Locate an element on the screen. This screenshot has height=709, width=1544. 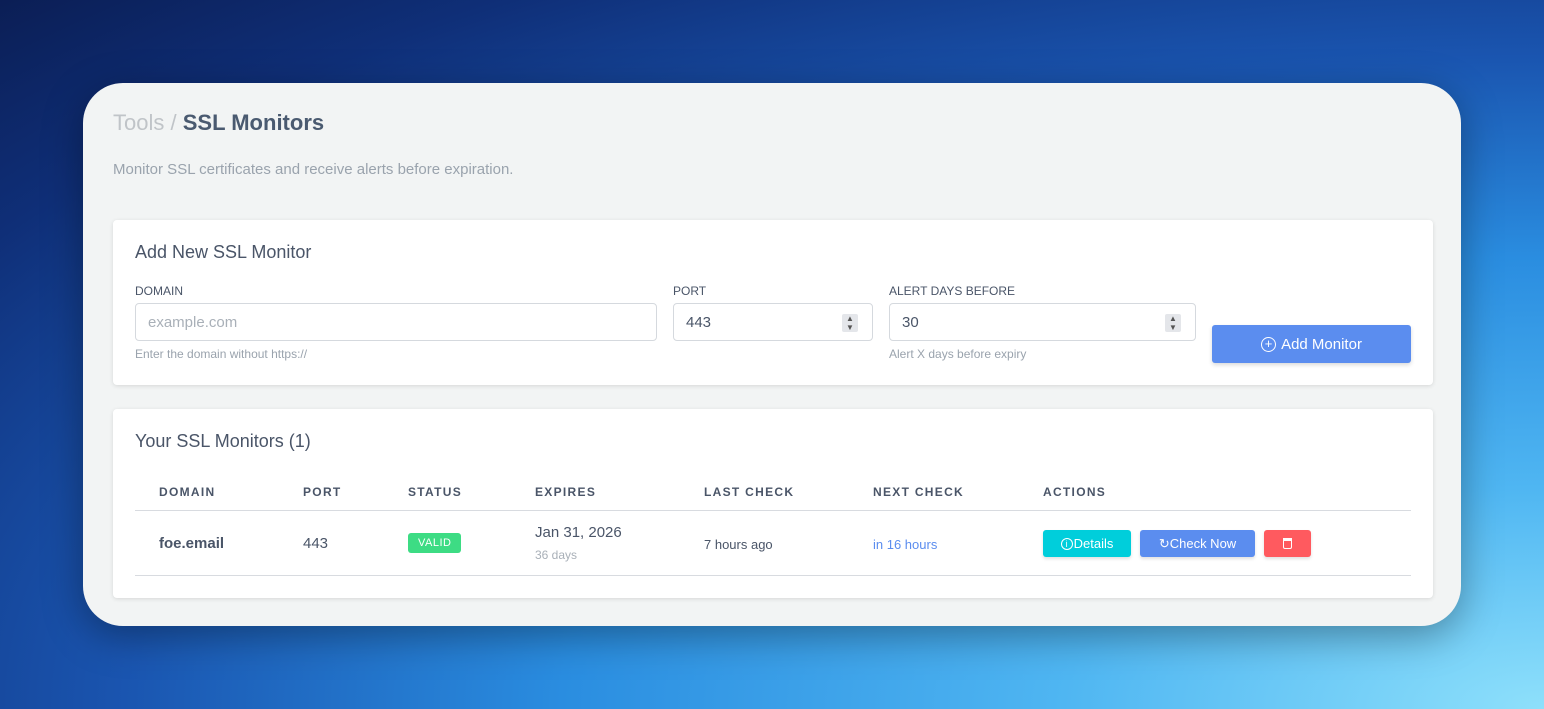
refresh-icon: ↻ is located at coordinates (1164, 543).